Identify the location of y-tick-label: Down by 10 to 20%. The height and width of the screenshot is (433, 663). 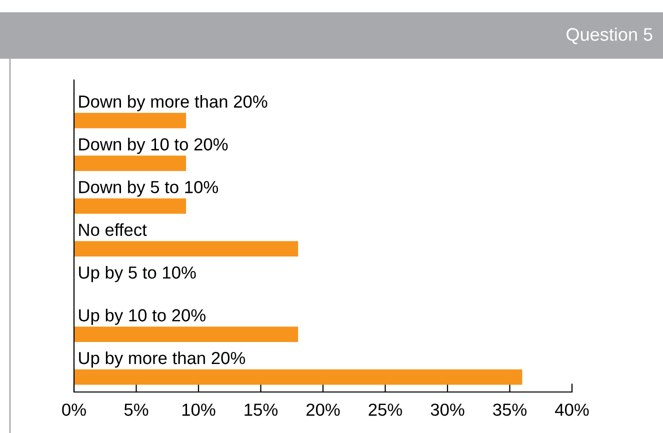
(153, 146).